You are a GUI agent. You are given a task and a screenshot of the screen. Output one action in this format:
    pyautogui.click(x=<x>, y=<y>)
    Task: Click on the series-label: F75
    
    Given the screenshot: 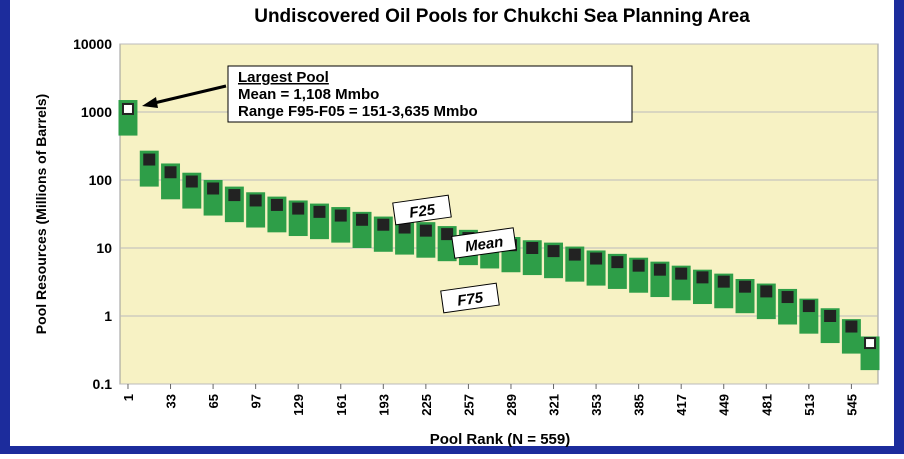 What is the action you would take?
    pyautogui.click(x=470, y=298)
    